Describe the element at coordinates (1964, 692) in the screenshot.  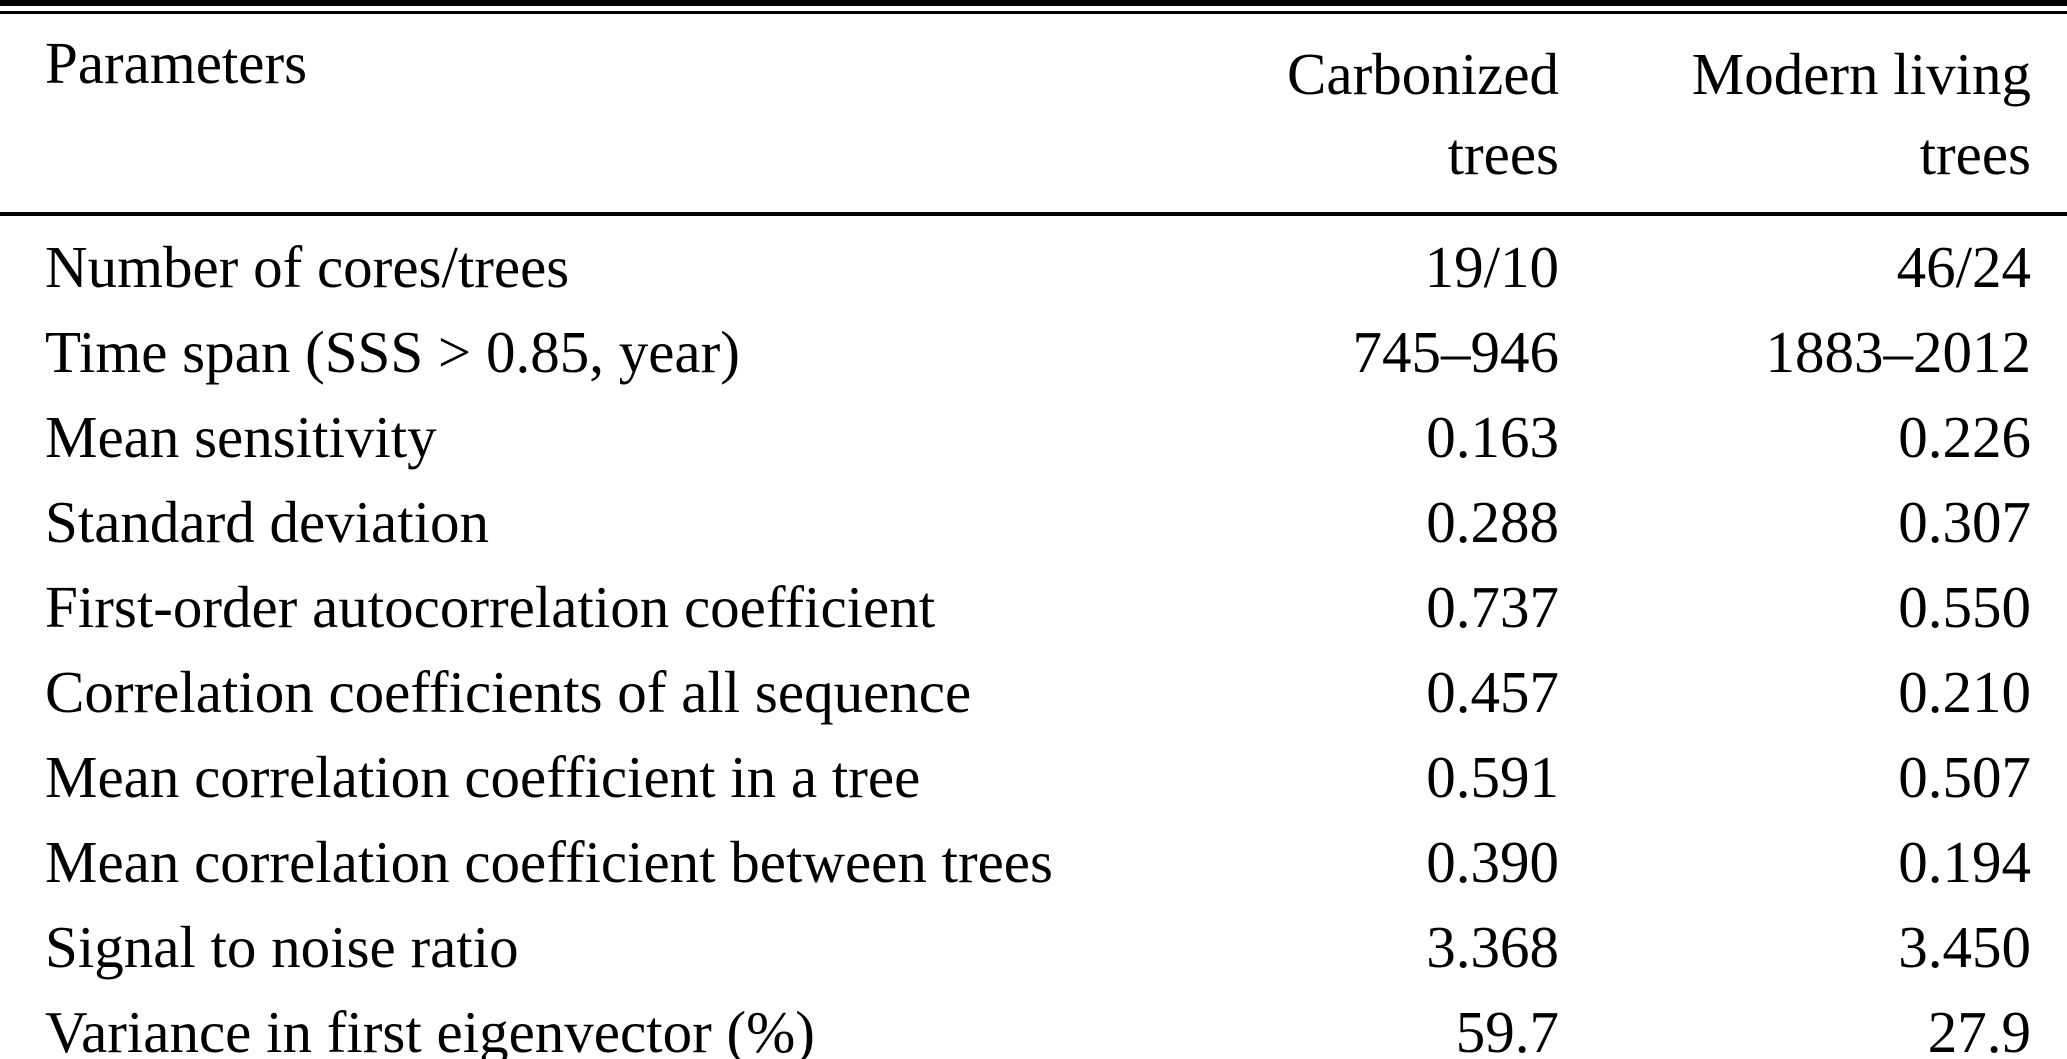
I see `modern-value: 0.210` at that location.